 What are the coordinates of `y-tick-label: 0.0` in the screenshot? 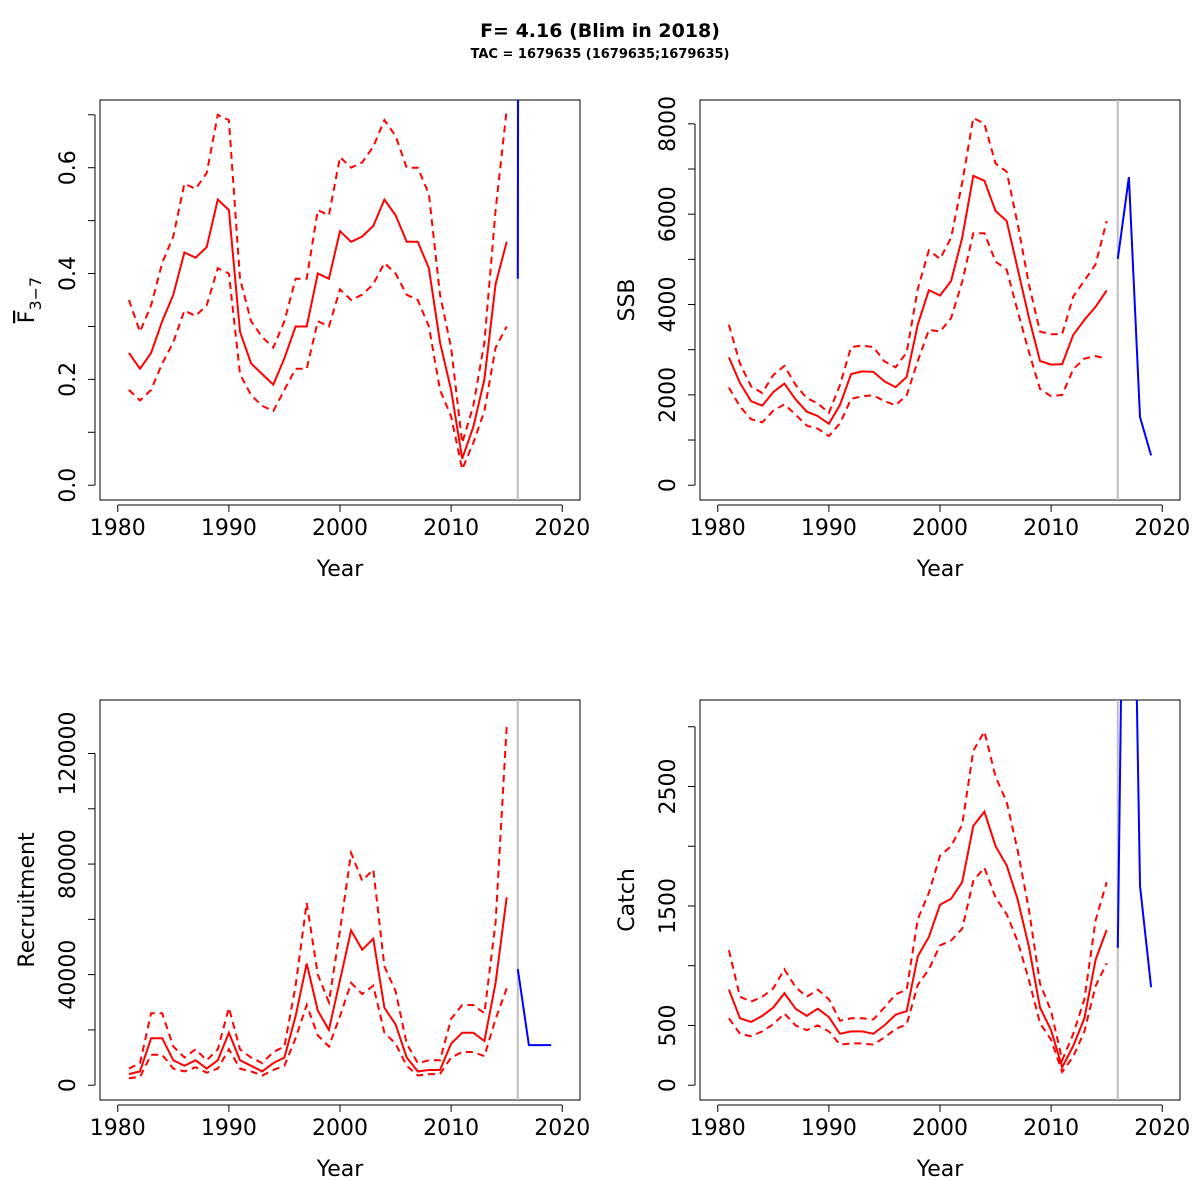 It's located at (68, 485).